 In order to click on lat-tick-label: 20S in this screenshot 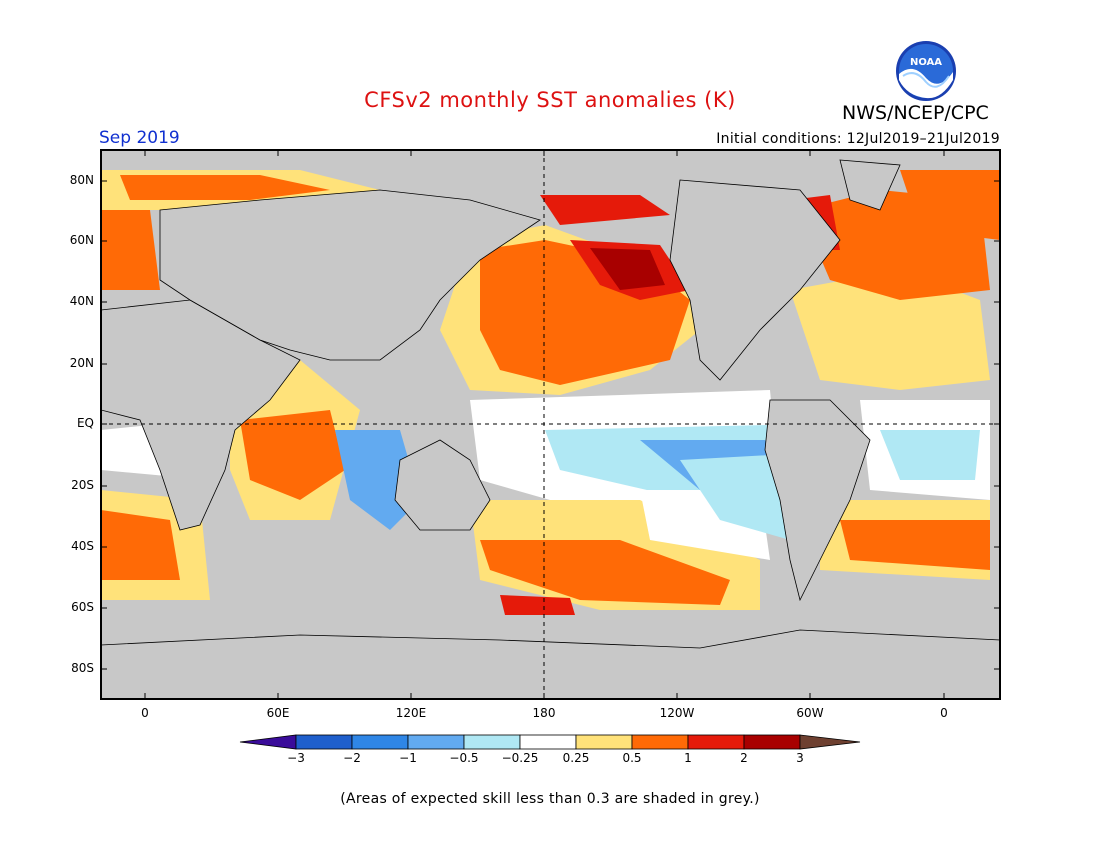, I will do `click(82, 485)`.